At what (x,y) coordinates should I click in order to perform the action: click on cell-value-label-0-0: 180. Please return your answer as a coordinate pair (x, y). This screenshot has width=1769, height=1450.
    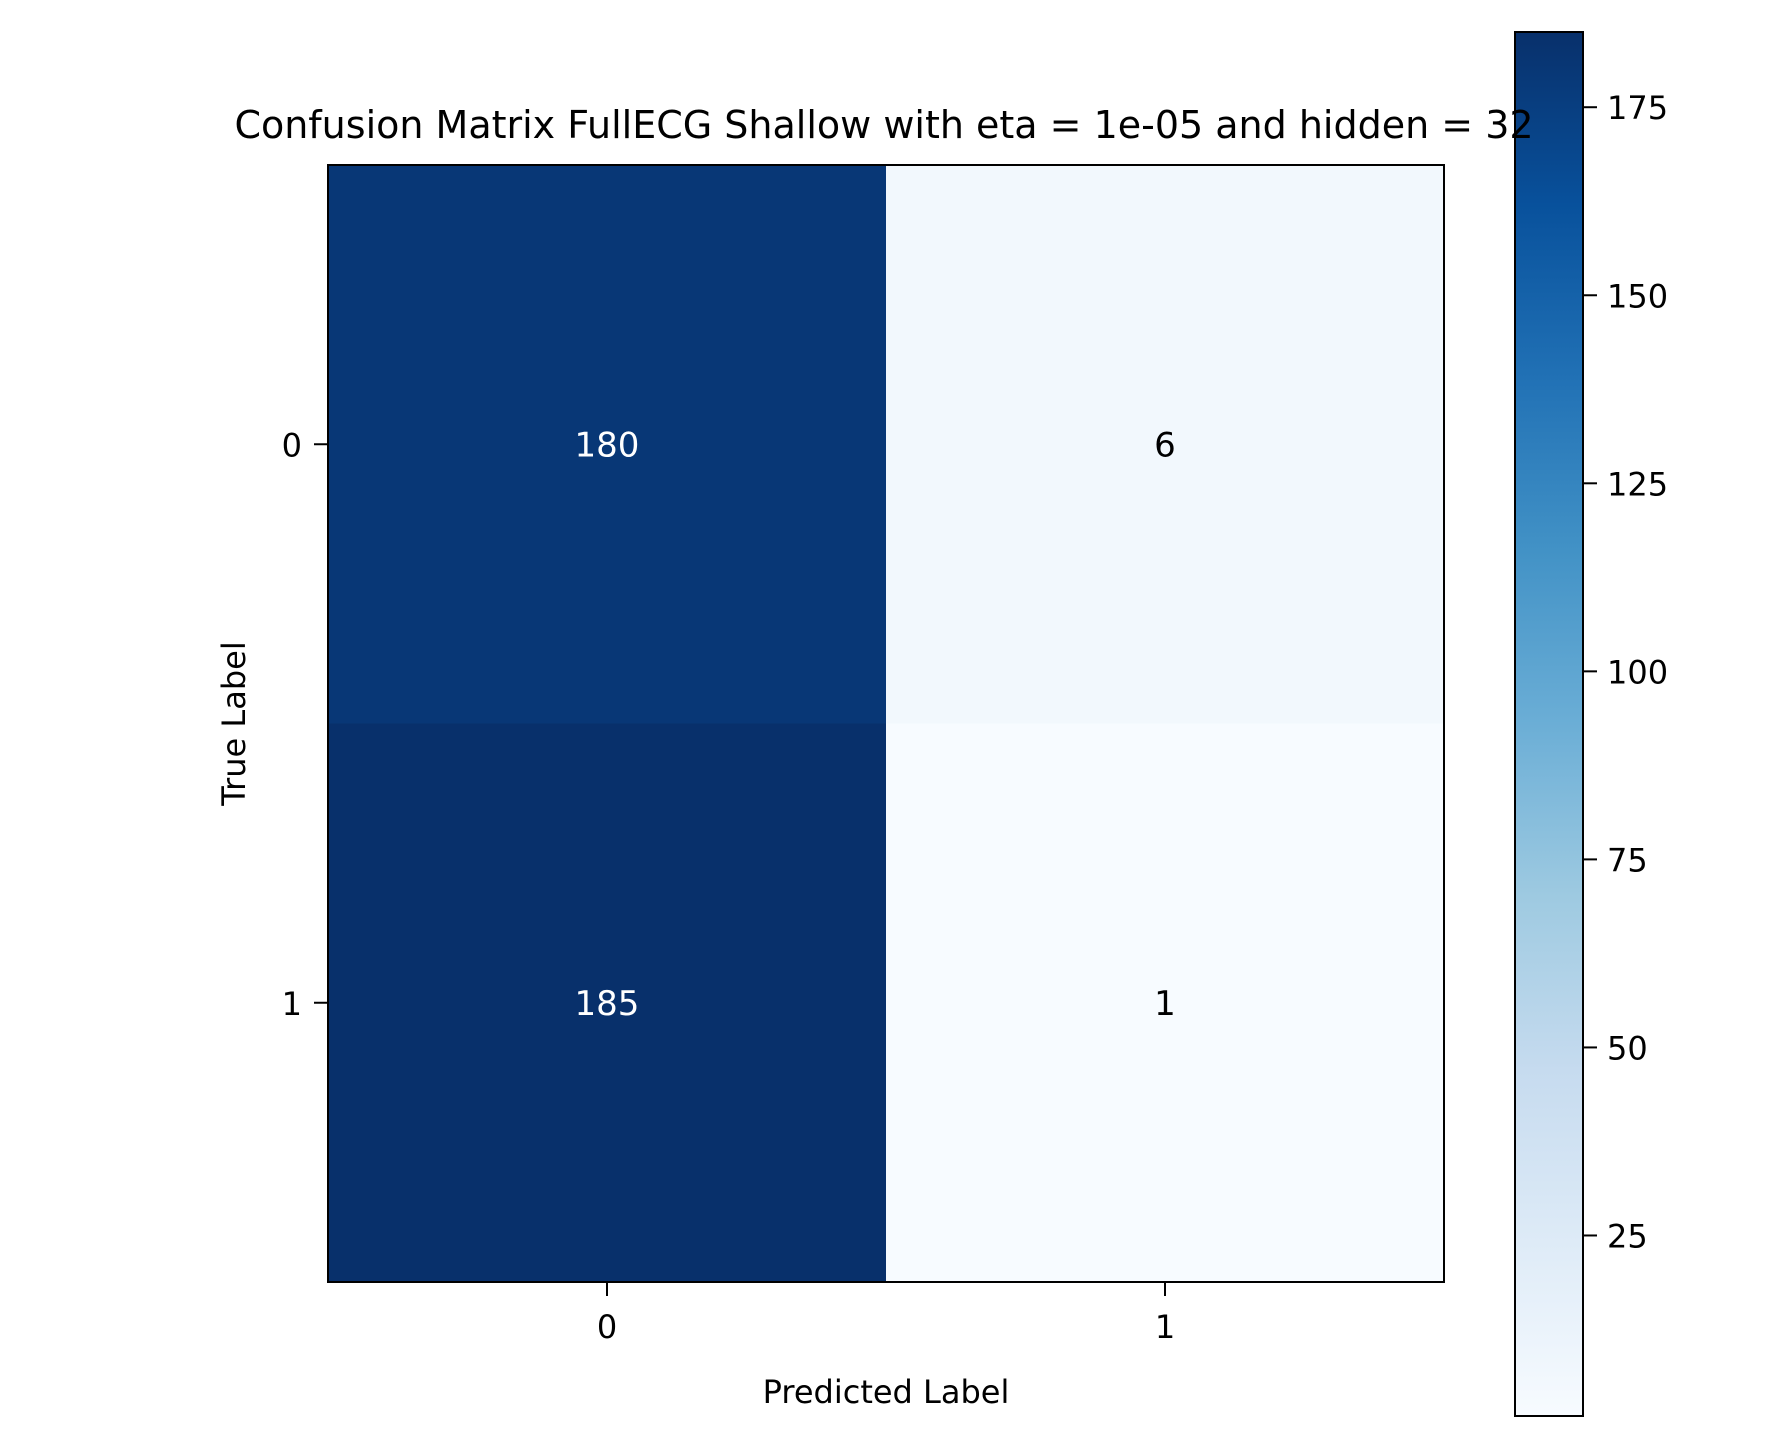
    Looking at the image, I should click on (607, 445).